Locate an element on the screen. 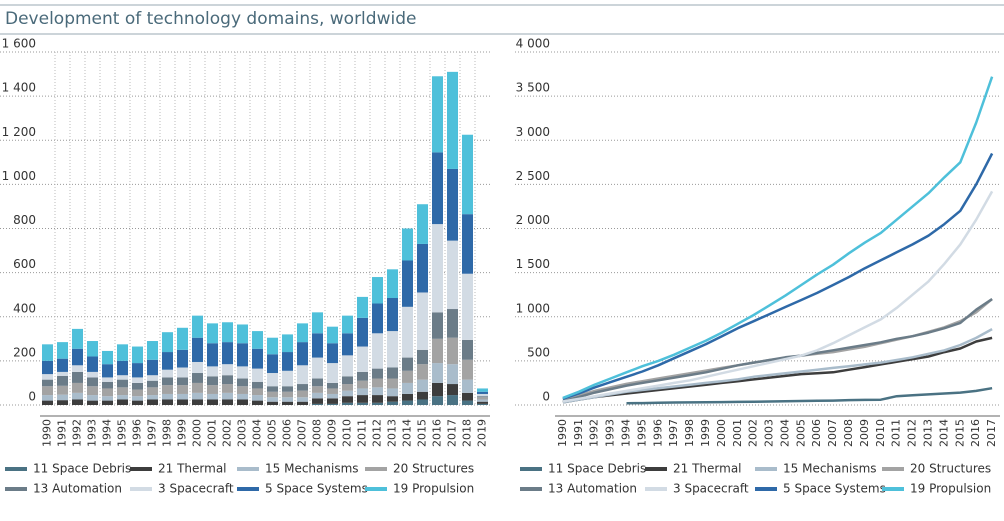 This screenshot has height=521, width=1004. x-tick-label: 2009 is located at coordinates (864, 433).